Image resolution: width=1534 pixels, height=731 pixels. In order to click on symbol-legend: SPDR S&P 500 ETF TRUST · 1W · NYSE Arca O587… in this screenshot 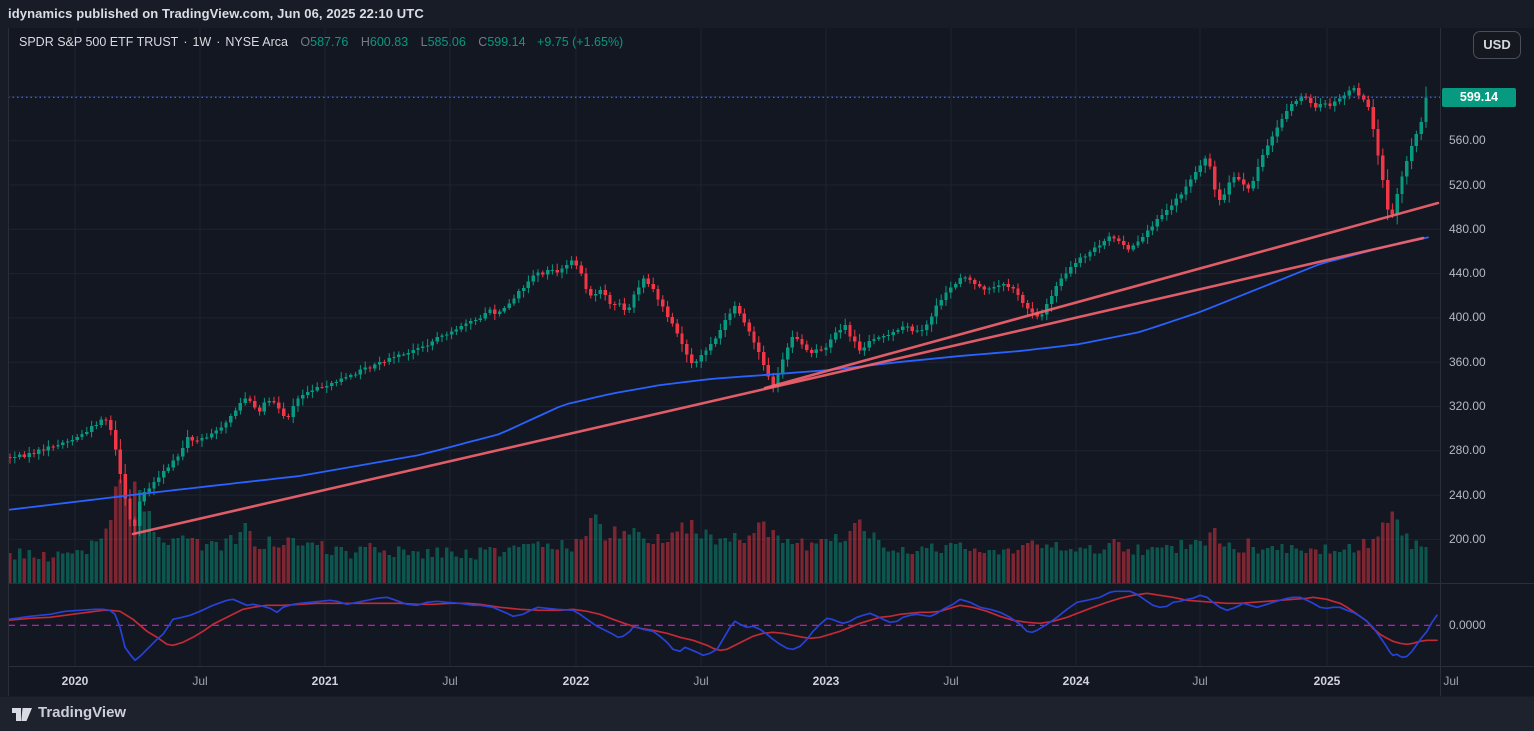, I will do `click(321, 42)`.